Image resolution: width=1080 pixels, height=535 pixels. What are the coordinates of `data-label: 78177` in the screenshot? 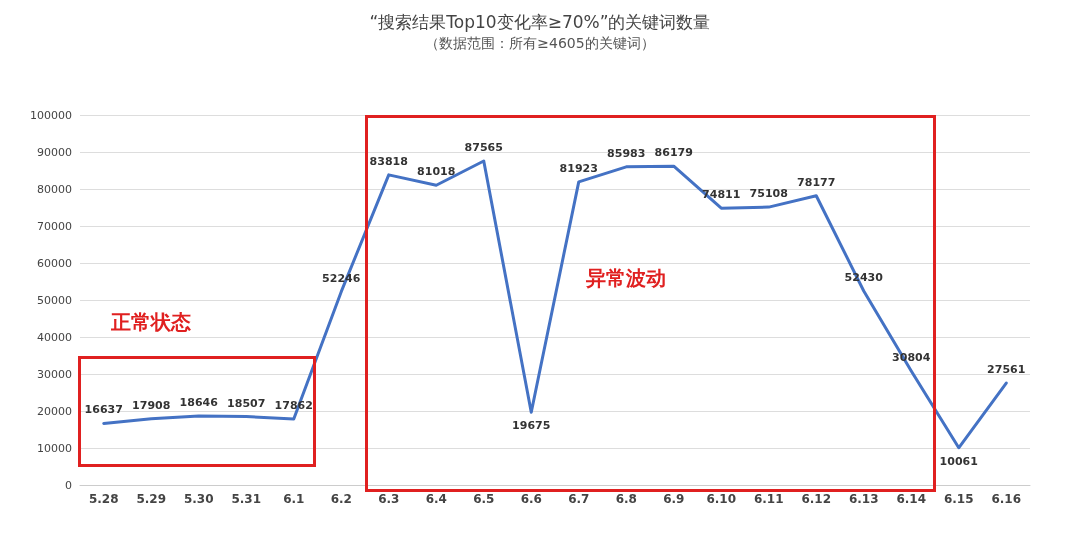 It's located at (816, 182).